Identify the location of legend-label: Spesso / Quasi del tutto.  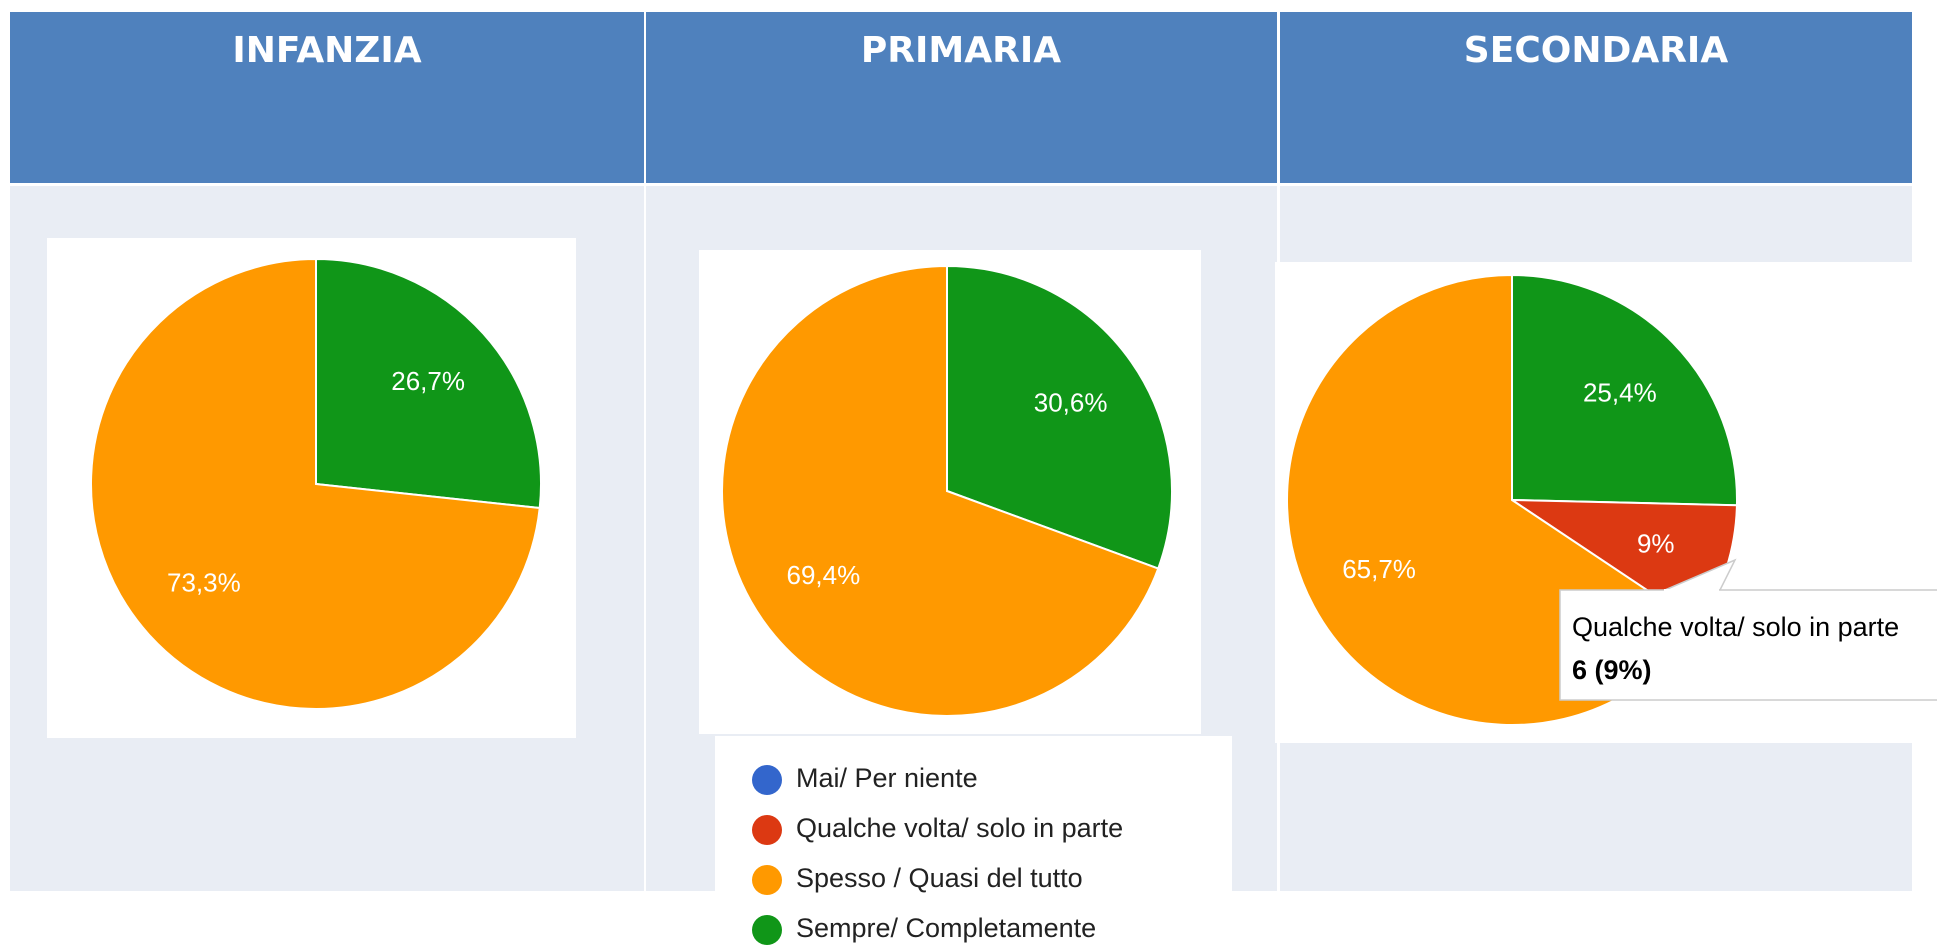
(939, 878).